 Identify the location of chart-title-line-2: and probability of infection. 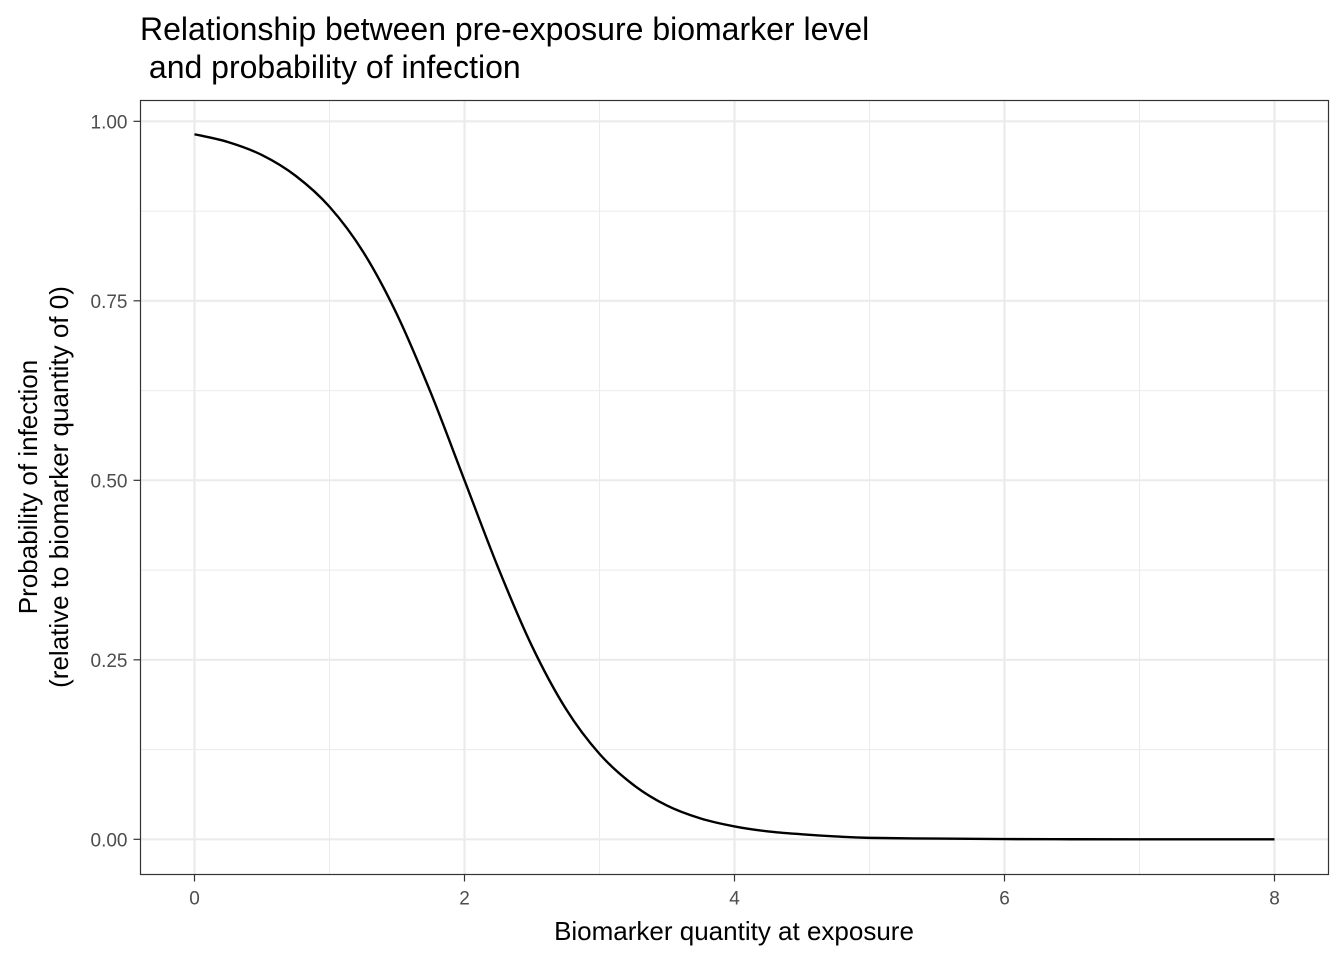
(330, 67).